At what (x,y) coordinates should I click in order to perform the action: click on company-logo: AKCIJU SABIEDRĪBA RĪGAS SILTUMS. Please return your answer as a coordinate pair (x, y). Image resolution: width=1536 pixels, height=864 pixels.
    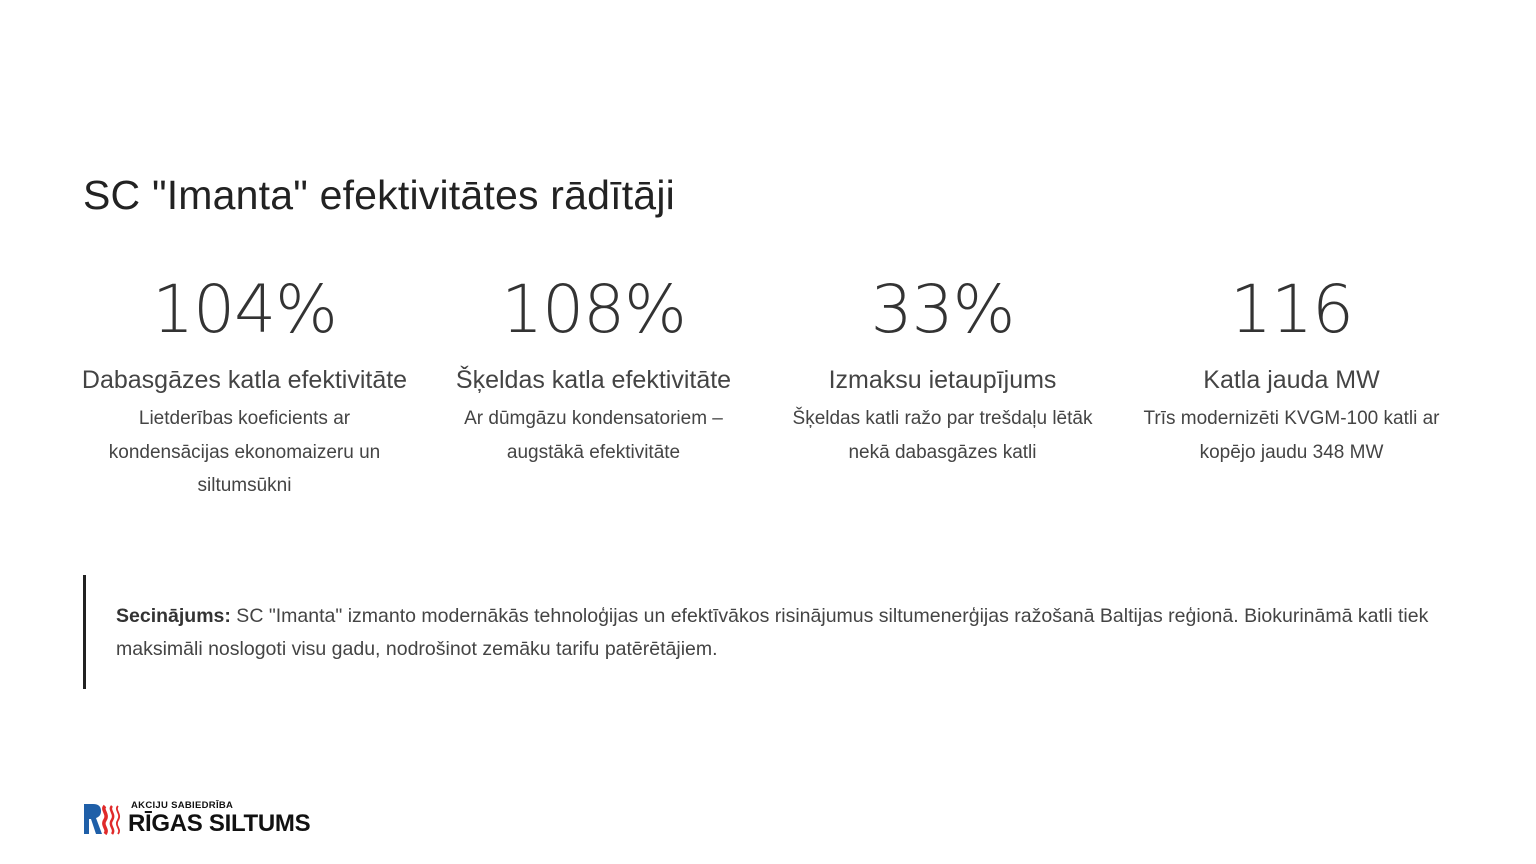
    Looking at the image, I should click on (205, 819).